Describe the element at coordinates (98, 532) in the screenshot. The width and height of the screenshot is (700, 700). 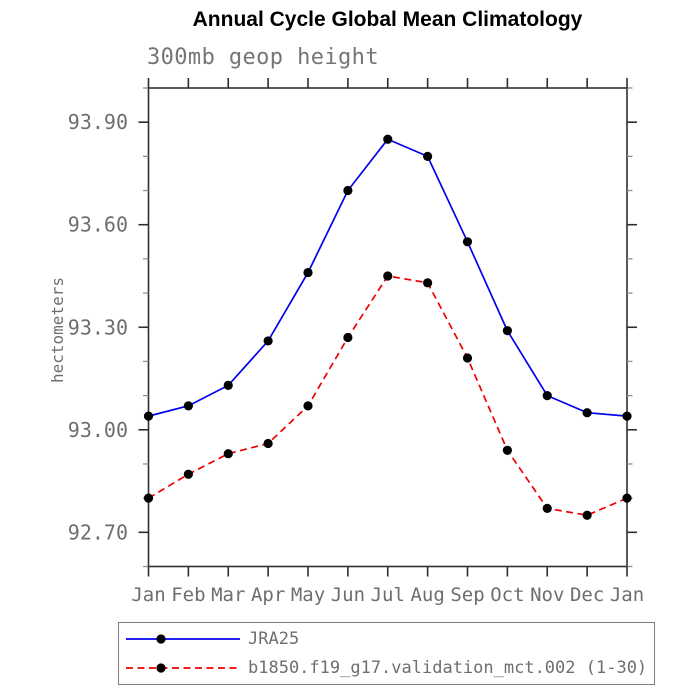
I see `y-tick-label: 92.70` at that location.